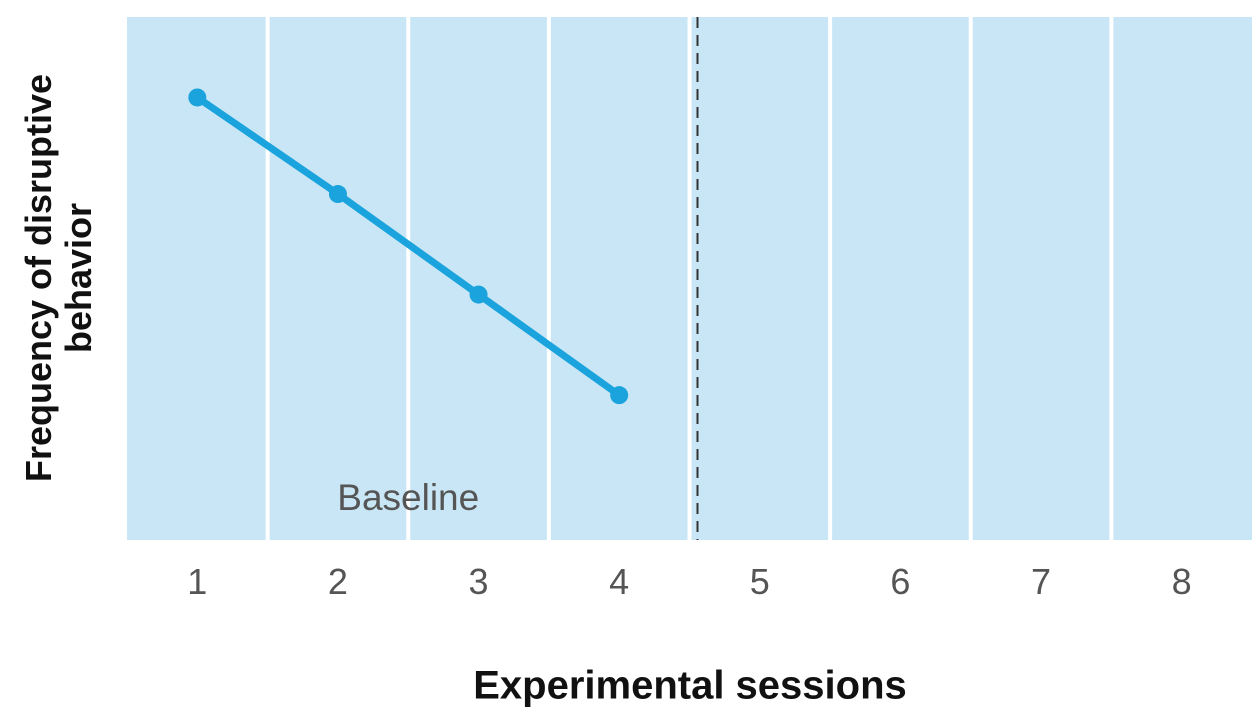 This screenshot has width=1252, height=709. I want to click on series-line, so click(408, 246).